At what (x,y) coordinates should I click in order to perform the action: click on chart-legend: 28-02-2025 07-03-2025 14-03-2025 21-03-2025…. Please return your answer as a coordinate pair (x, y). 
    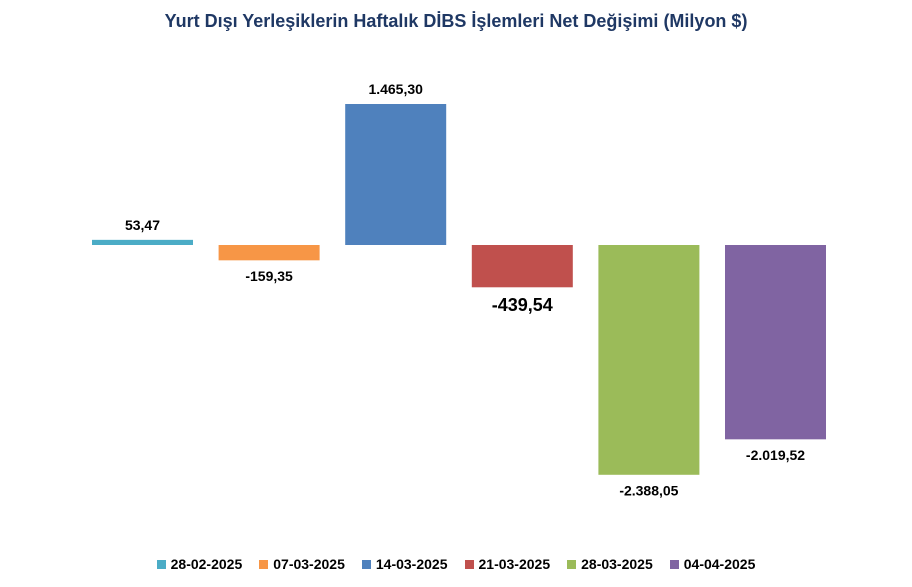
    Looking at the image, I should click on (456, 564).